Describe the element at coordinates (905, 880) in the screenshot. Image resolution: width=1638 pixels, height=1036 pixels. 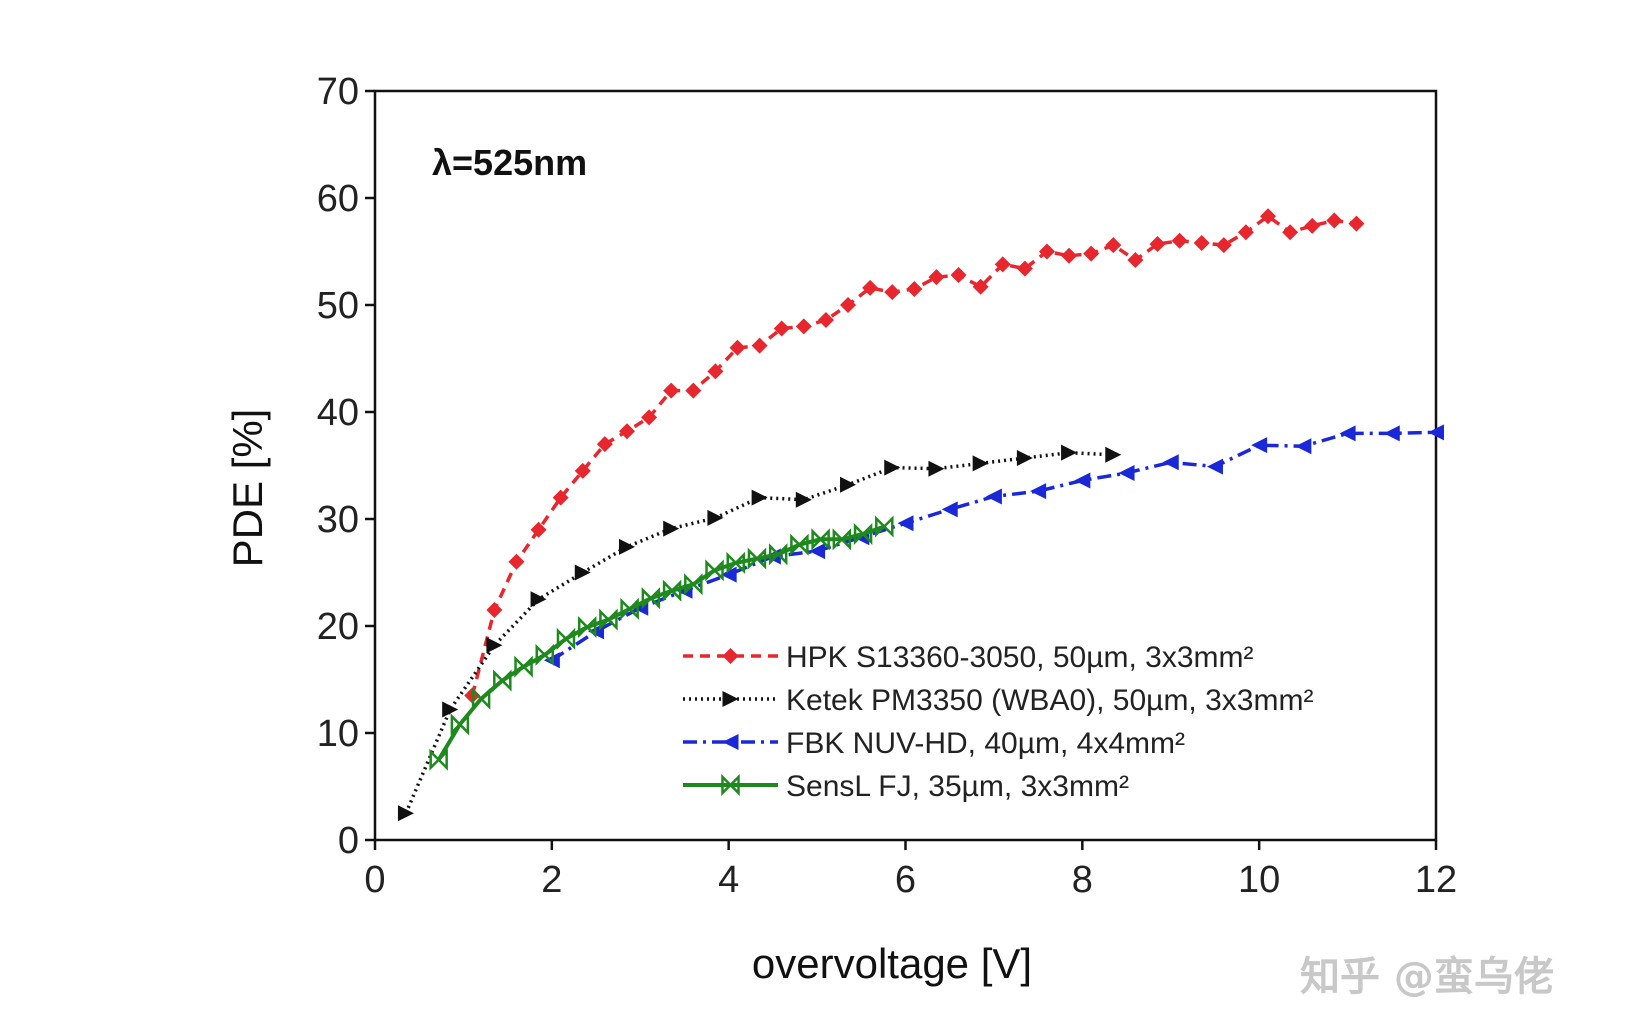
I see `x-tick-label: 6` at that location.